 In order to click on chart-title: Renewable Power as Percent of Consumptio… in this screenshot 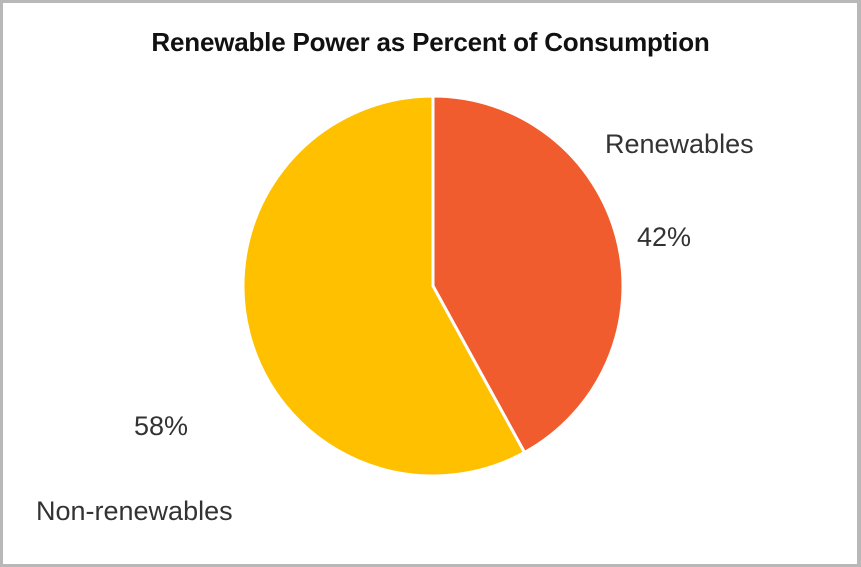, I will do `click(430, 42)`.